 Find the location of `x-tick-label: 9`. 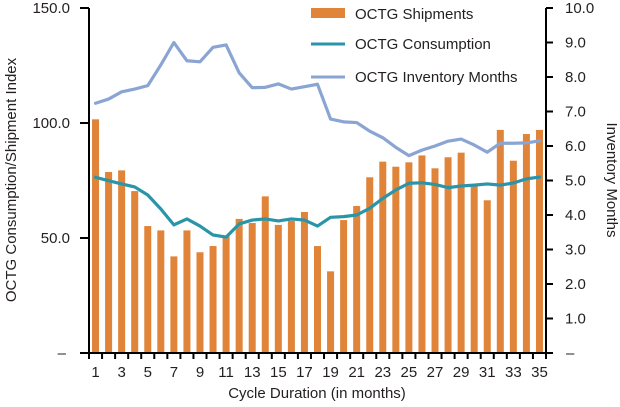

x-tick-label: 9 is located at coordinates (200, 372).